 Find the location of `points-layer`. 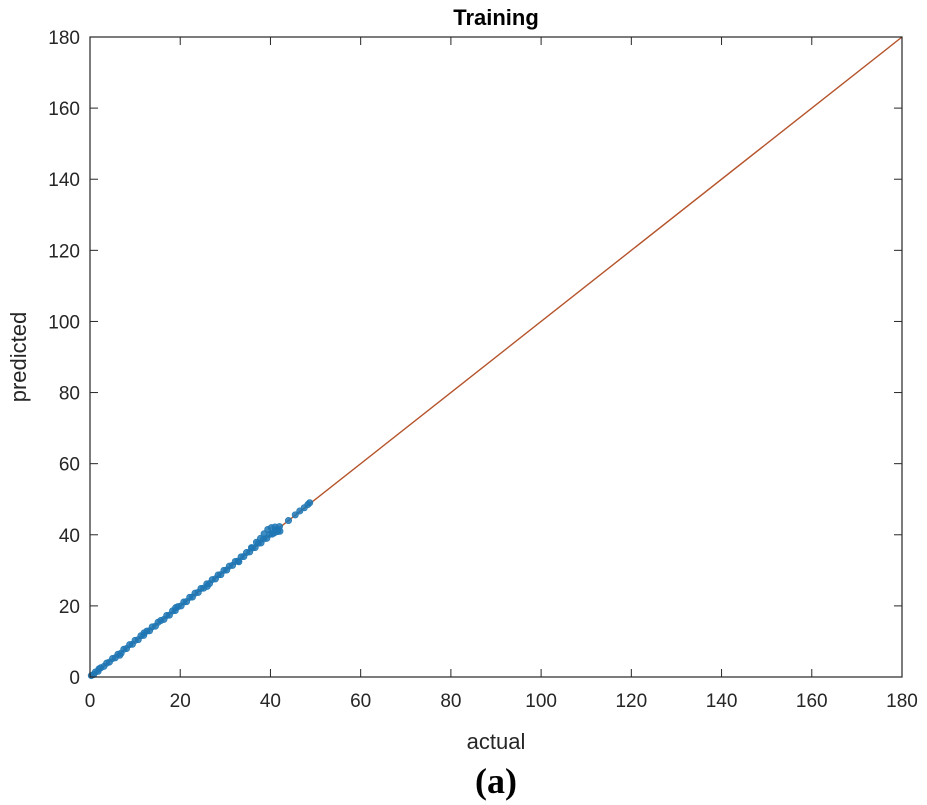

points-layer is located at coordinates (200, 589).